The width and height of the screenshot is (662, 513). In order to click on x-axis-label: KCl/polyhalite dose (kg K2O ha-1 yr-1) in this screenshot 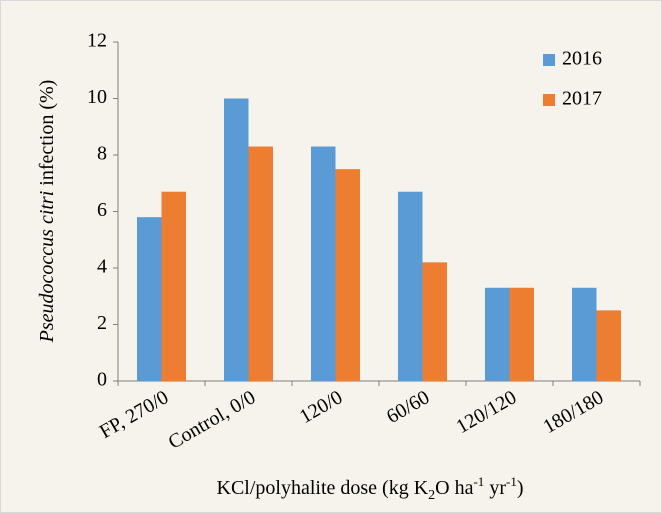, I will do `click(370, 488)`.